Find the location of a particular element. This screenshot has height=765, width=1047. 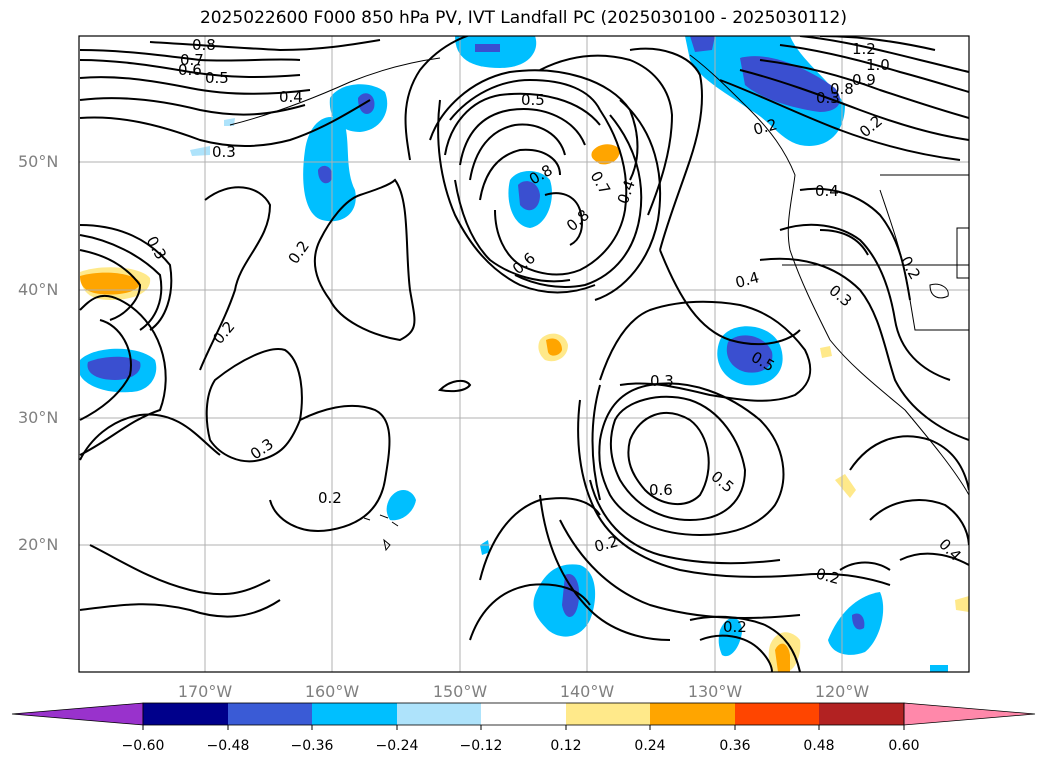

contour-label: 1.2 is located at coordinates (864, 49).